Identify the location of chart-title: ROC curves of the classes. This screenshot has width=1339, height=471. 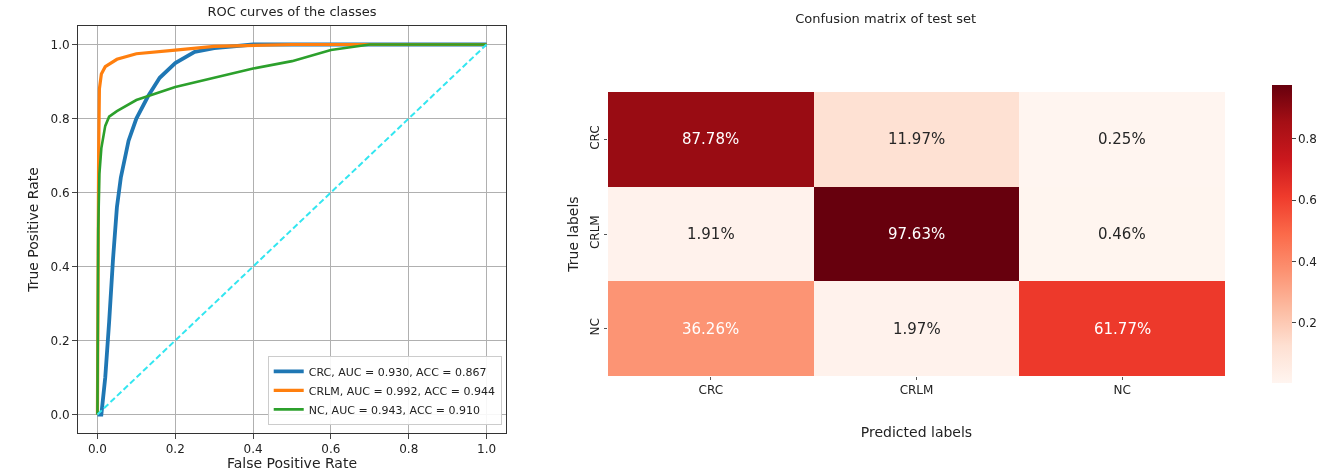
(292, 12).